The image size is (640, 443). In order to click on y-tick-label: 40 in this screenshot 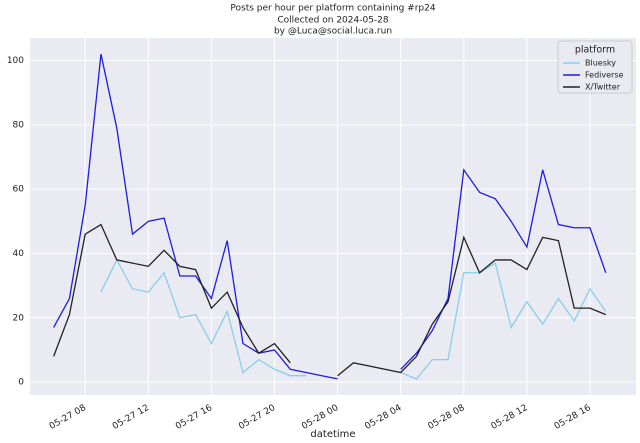, I will do `click(19, 254)`.